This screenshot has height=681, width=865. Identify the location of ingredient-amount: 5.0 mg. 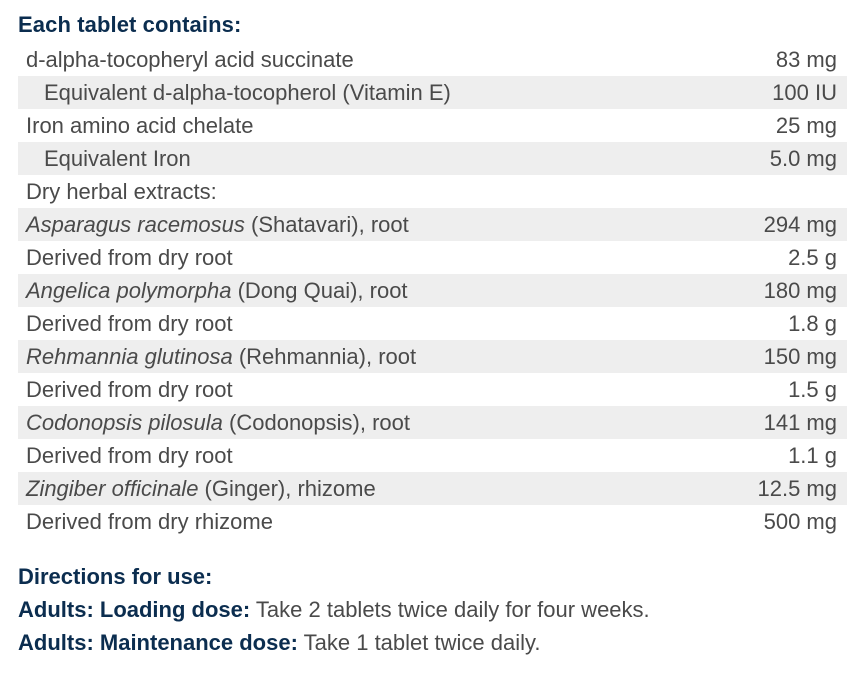
(803, 158).